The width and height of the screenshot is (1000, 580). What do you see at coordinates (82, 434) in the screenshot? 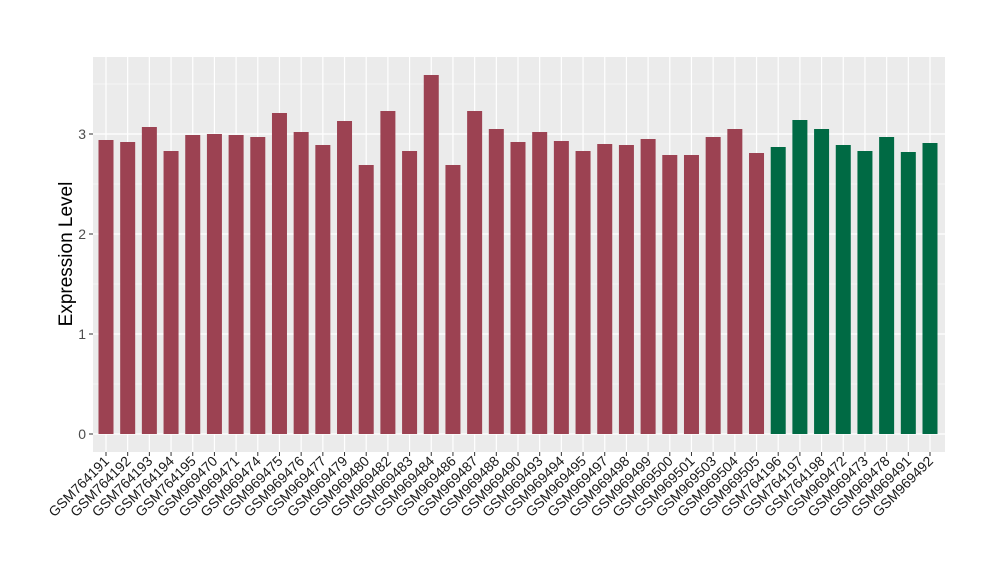
I see `y-tick-label: 0` at bounding box center [82, 434].